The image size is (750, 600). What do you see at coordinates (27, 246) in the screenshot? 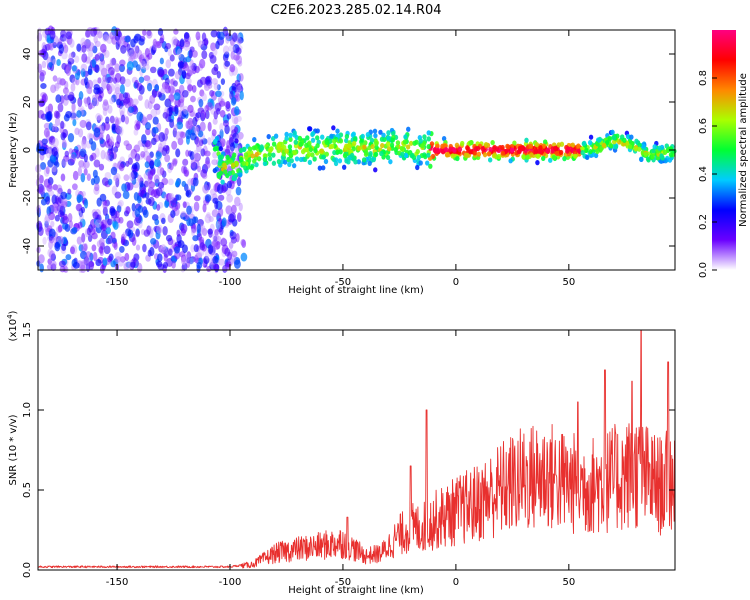
I see `y-tick-label: -40` at bounding box center [27, 246].